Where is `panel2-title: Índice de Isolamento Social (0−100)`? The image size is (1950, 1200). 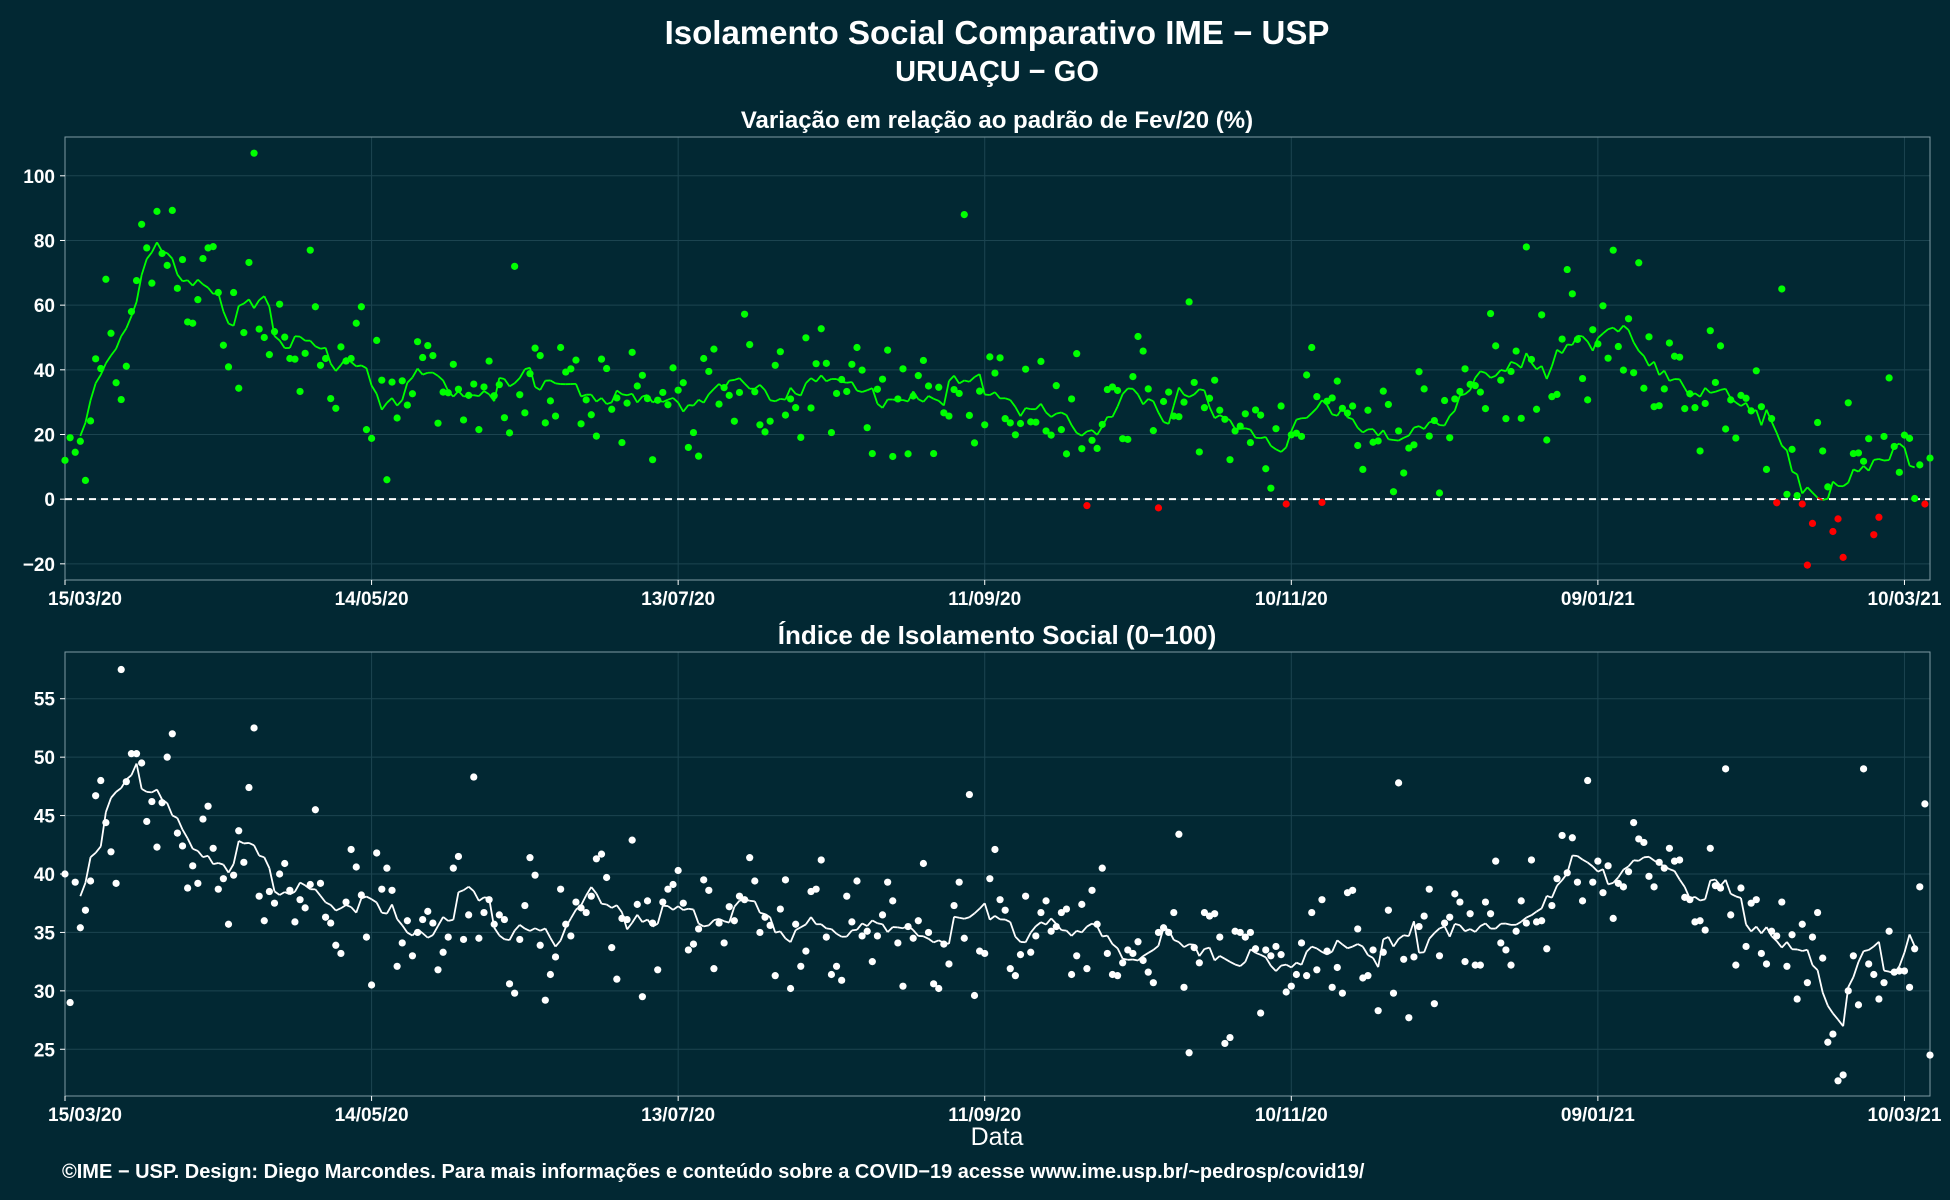
panel2-title: Índice de Isolamento Social (0−100) is located at coordinates (997, 635).